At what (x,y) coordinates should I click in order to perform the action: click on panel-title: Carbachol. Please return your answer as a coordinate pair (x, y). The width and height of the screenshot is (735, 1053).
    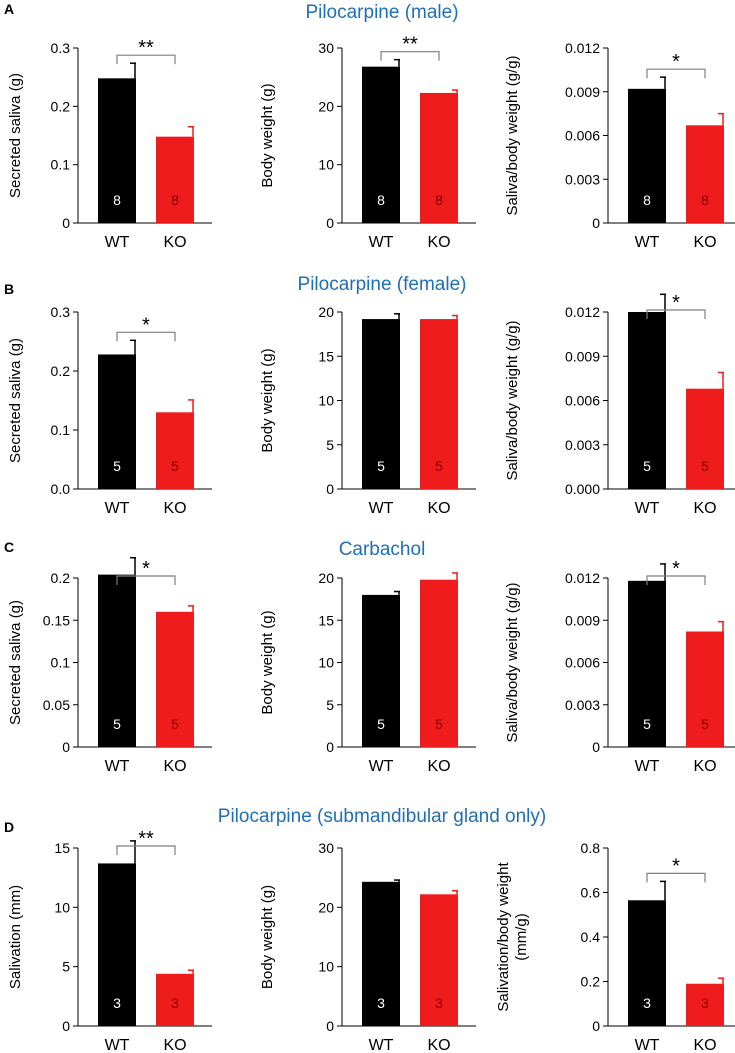
    Looking at the image, I should click on (382, 549).